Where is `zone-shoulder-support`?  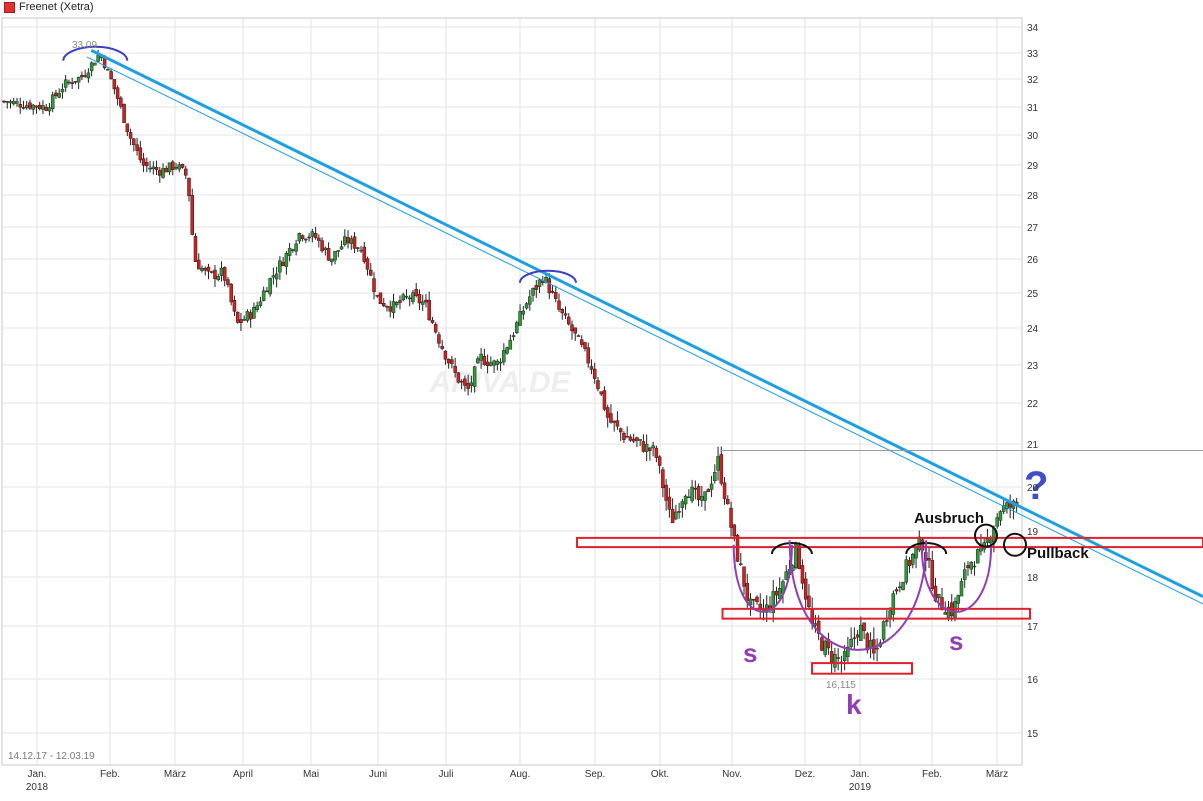
zone-shoulder-support is located at coordinates (876, 613).